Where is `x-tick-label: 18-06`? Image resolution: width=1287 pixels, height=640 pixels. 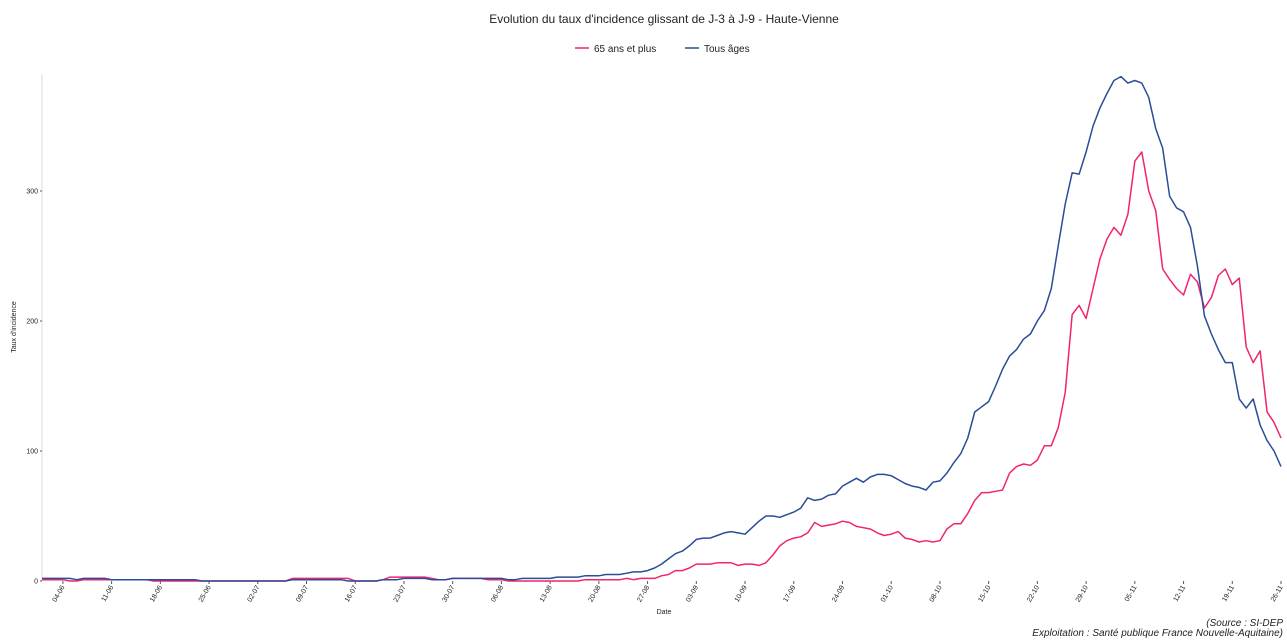 x-tick-label: 18-06 is located at coordinates (156, 593).